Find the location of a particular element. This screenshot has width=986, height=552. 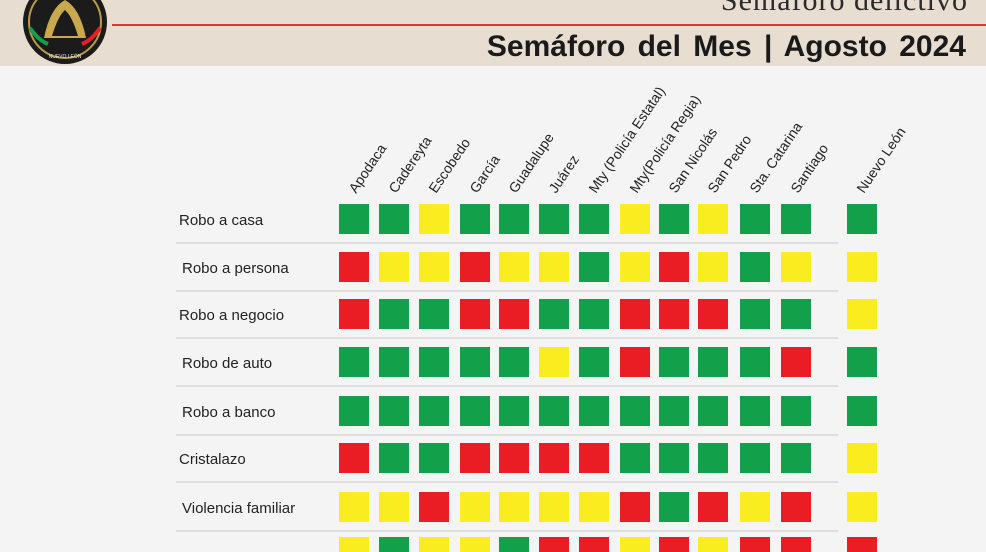

column-label: Juárez is located at coordinates (563, 174).